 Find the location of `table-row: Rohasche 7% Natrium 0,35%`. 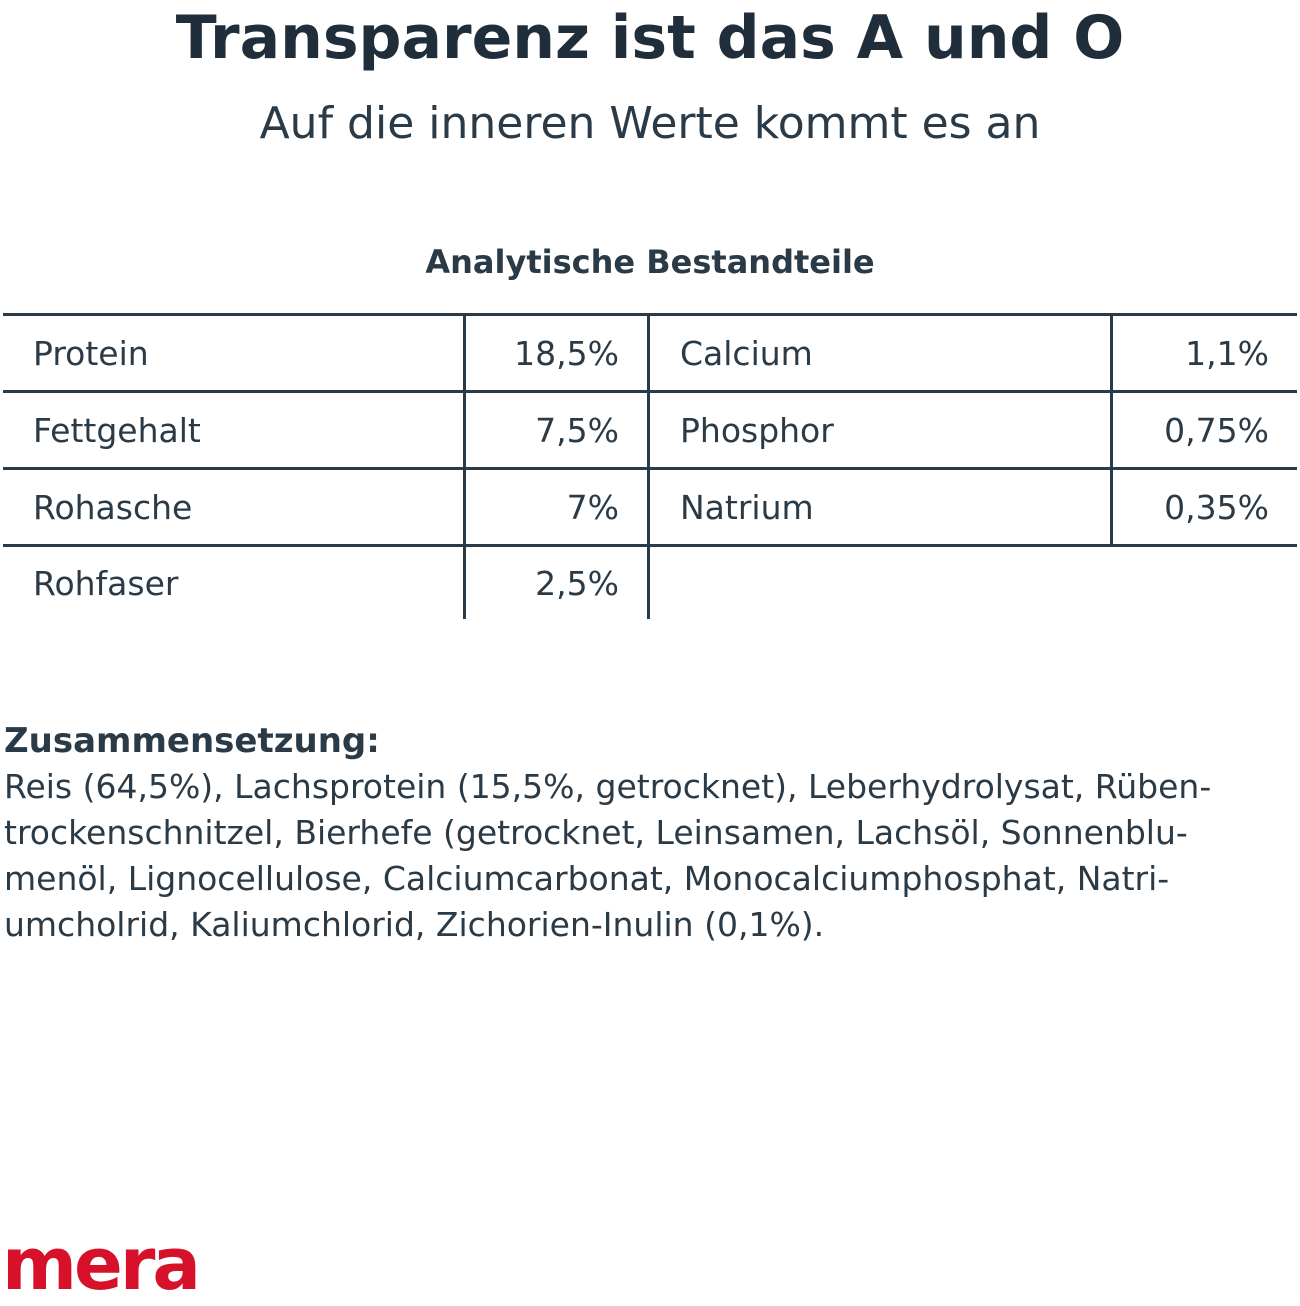

table-row: Rohasche 7% Natrium 0,35% is located at coordinates (650, 508).